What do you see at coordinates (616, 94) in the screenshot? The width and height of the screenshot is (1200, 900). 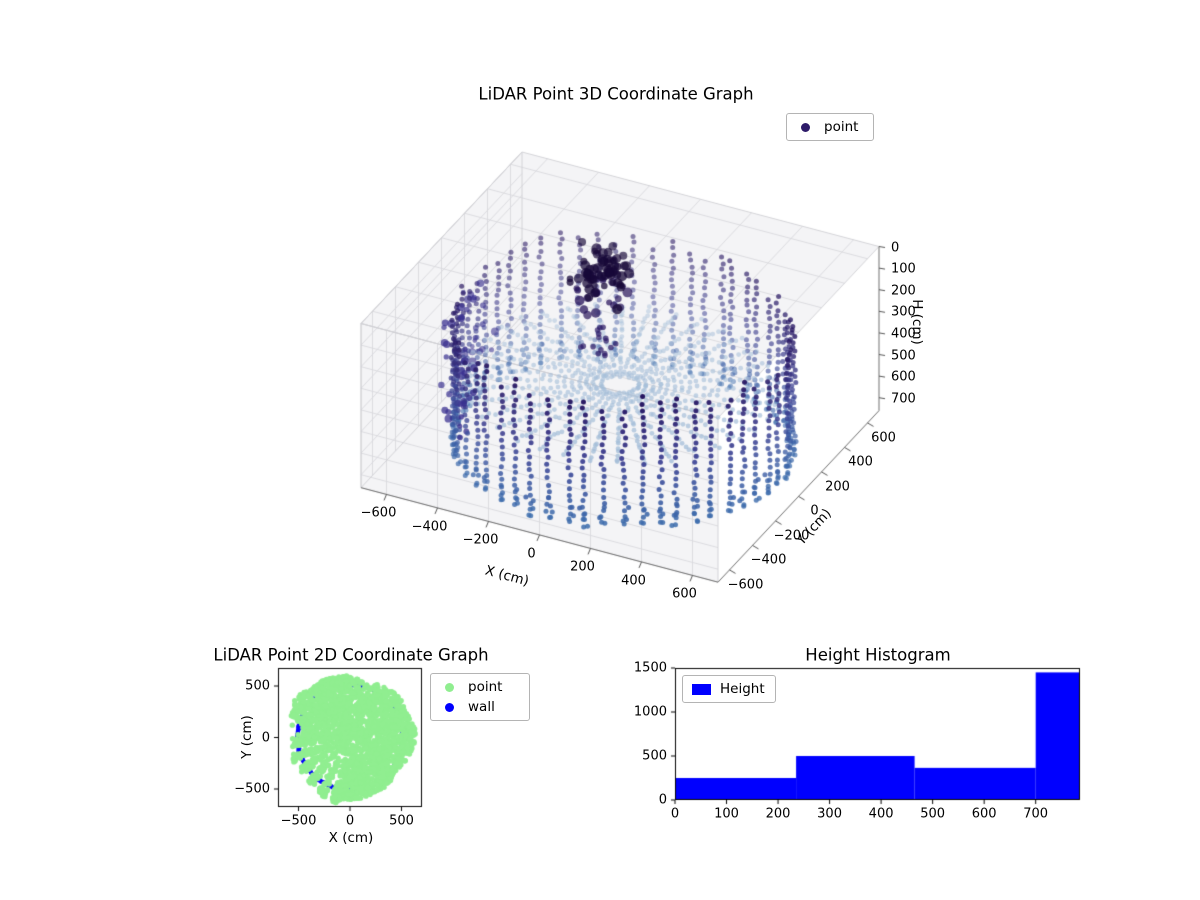 I see `plot3d-title: LiDAR Point 3D Coordinate Graph` at bounding box center [616, 94].